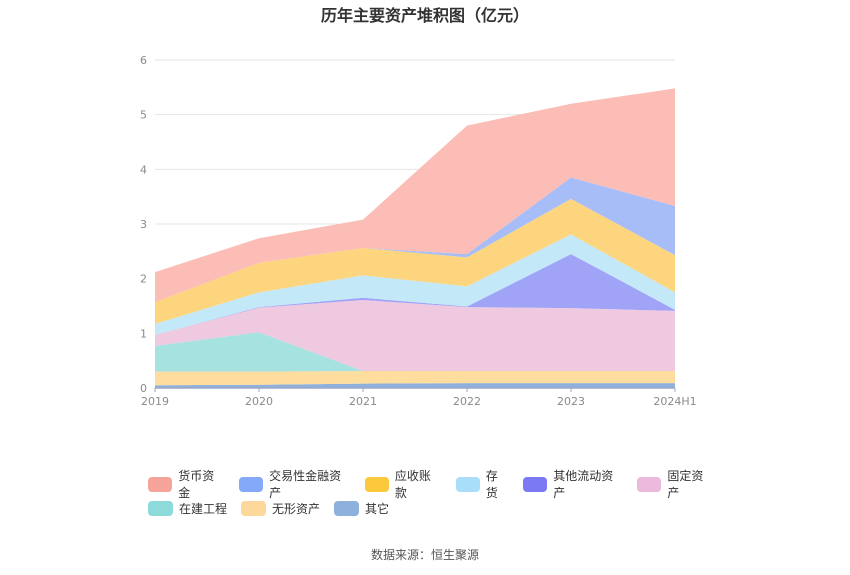 The width and height of the screenshot is (850, 575). Describe the element at coordinates (143, 388) in the screenshot. I see `y-tick-label: 0` at that location.